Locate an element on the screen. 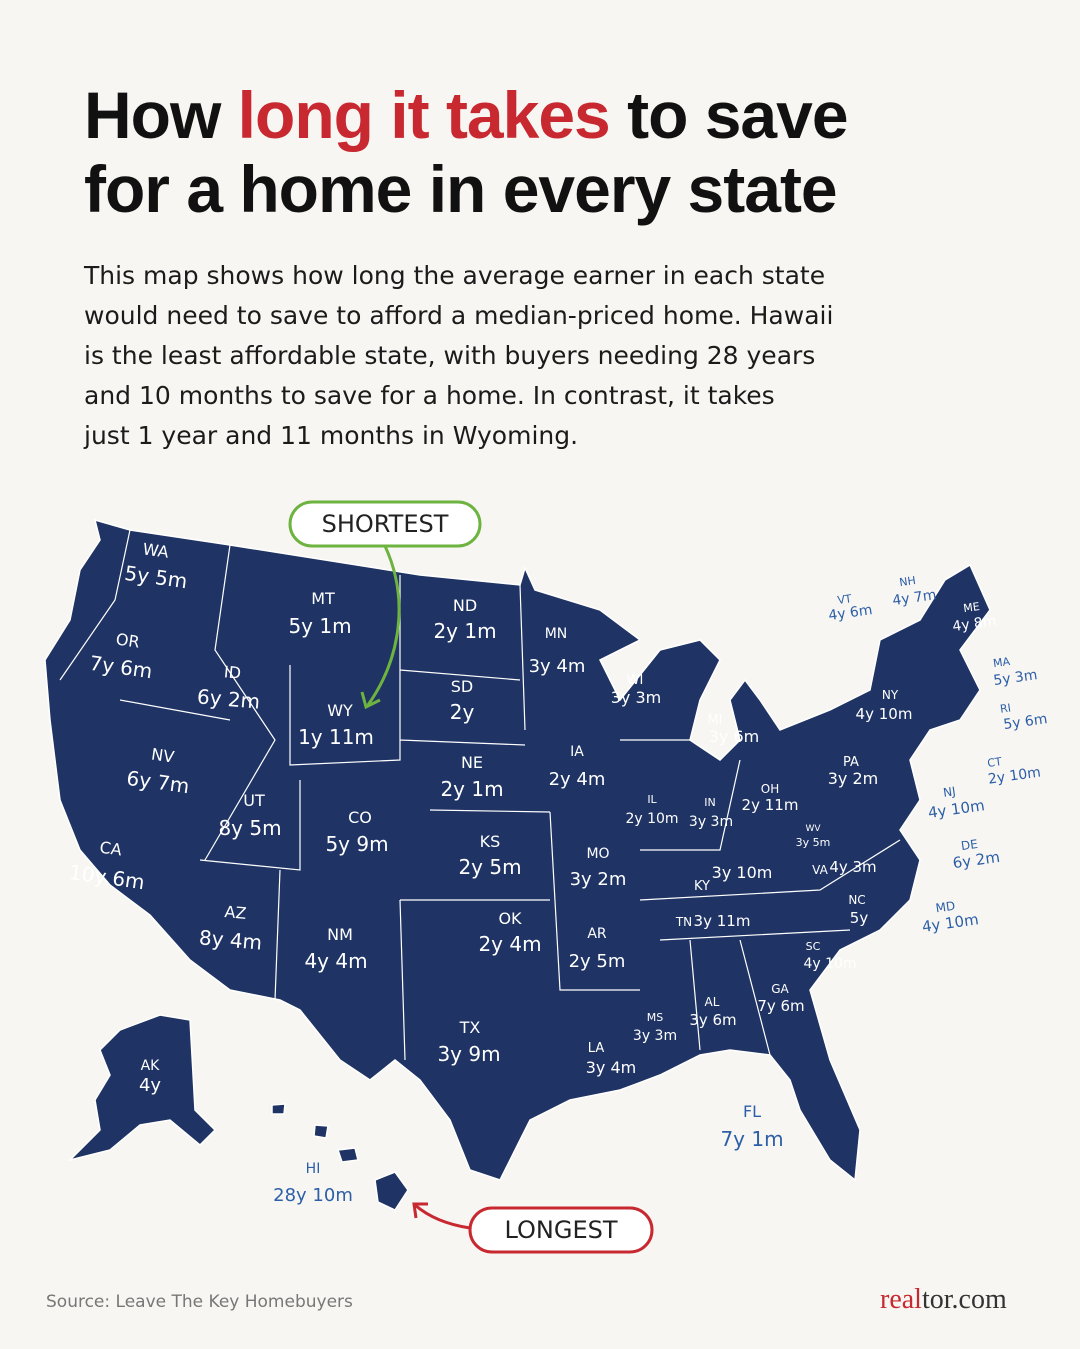  state-abbr: MD is located at coordinates (945, 907).